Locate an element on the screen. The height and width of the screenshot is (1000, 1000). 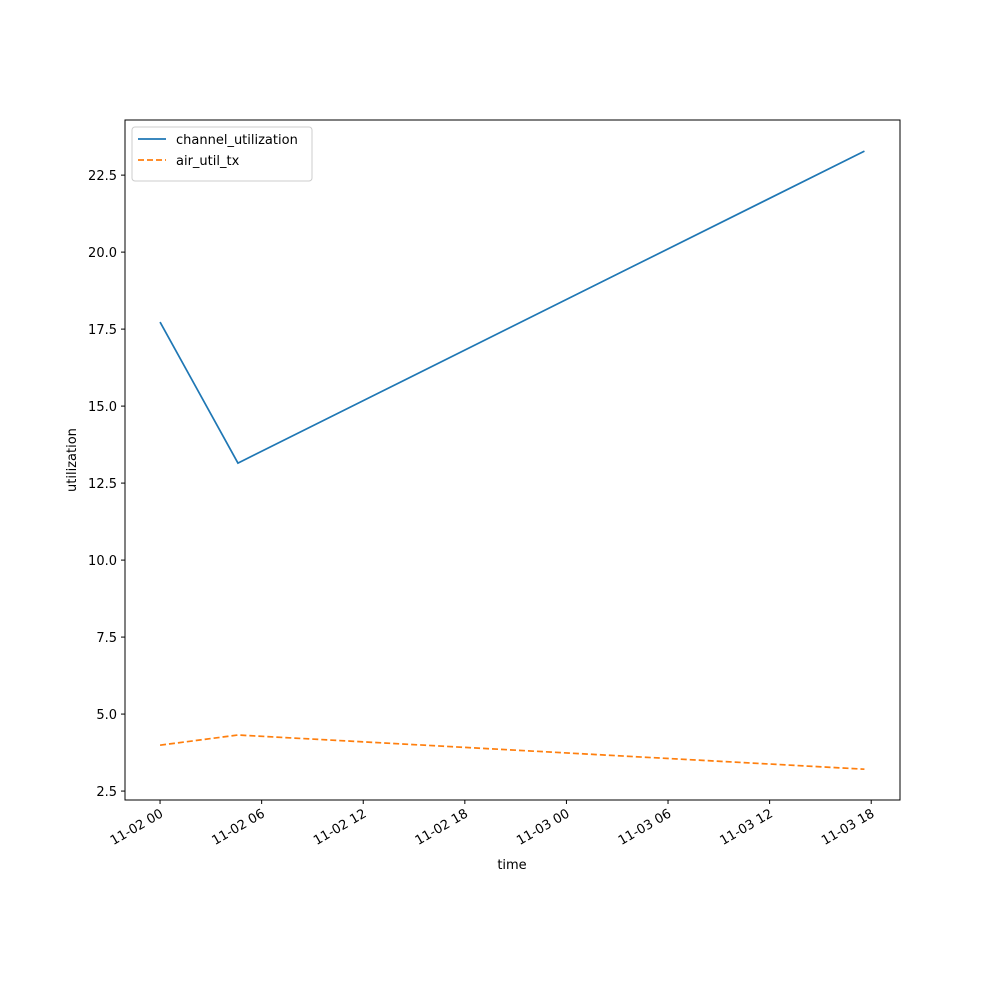
y-tick-label: 12.5 is located at coordinates (102, 484).